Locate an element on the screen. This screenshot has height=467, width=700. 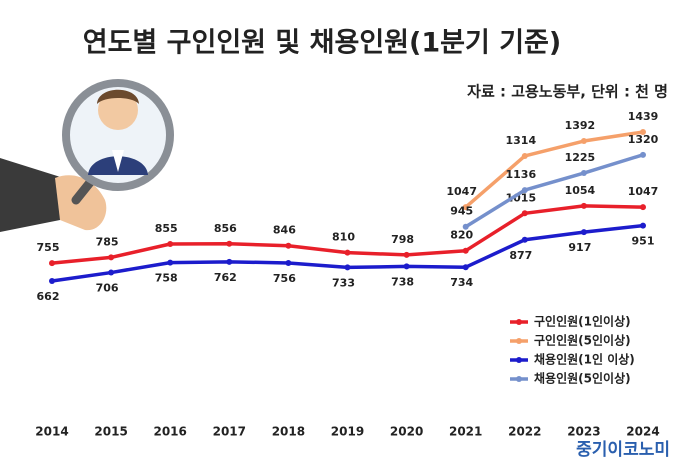
data-label: 1320 is located at coordinates (643, 139).